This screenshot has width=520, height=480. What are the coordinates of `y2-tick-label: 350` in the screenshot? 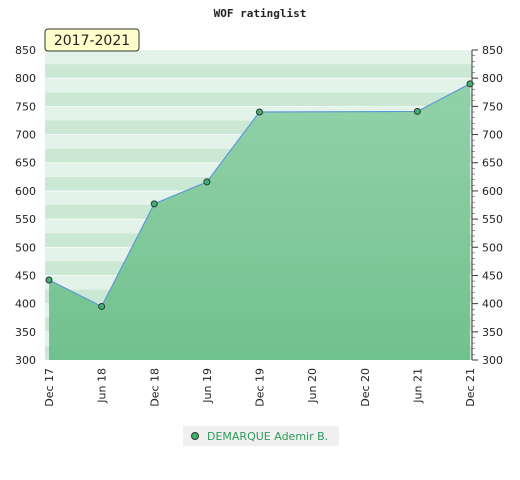 It's located at (492, 332).